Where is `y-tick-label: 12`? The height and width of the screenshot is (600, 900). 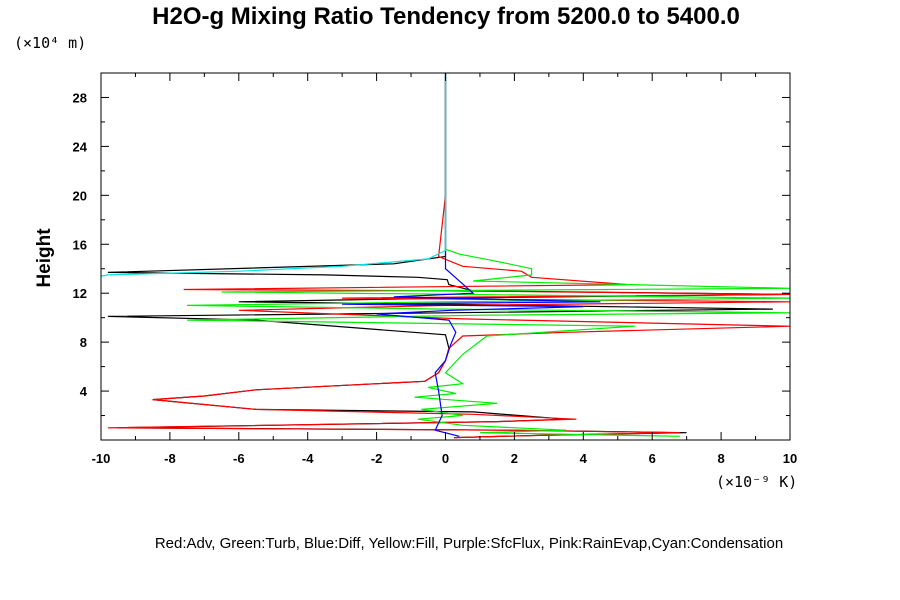
y-tick-label: 12 is located at coordinates (80, 293).